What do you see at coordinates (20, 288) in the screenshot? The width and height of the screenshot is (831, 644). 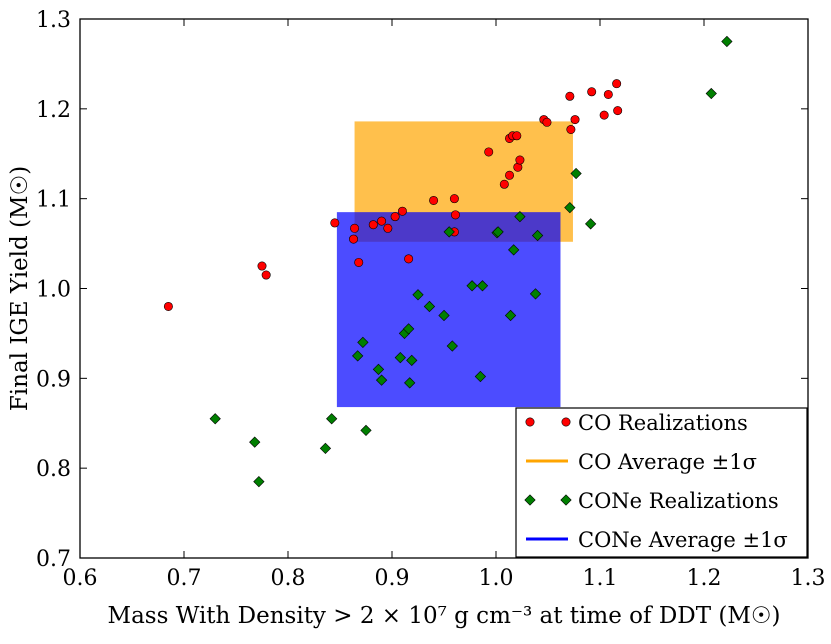 I see `y-axis-label: Final IGE Yield (M☉)` at bounding box center [20, 288].